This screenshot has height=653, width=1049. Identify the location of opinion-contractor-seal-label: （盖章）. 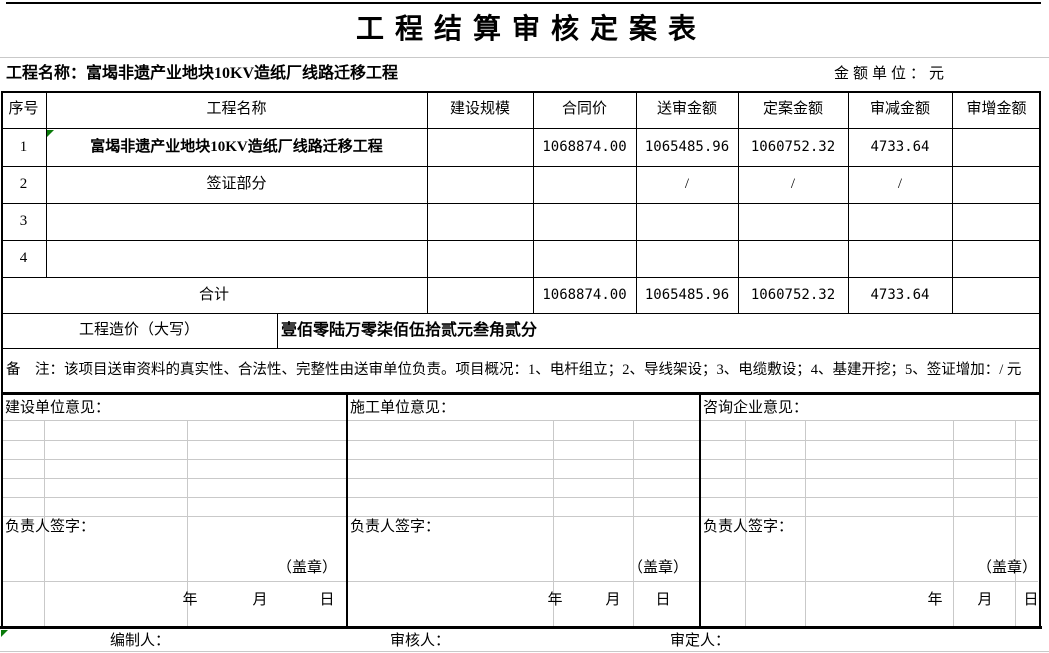
(657, 567).